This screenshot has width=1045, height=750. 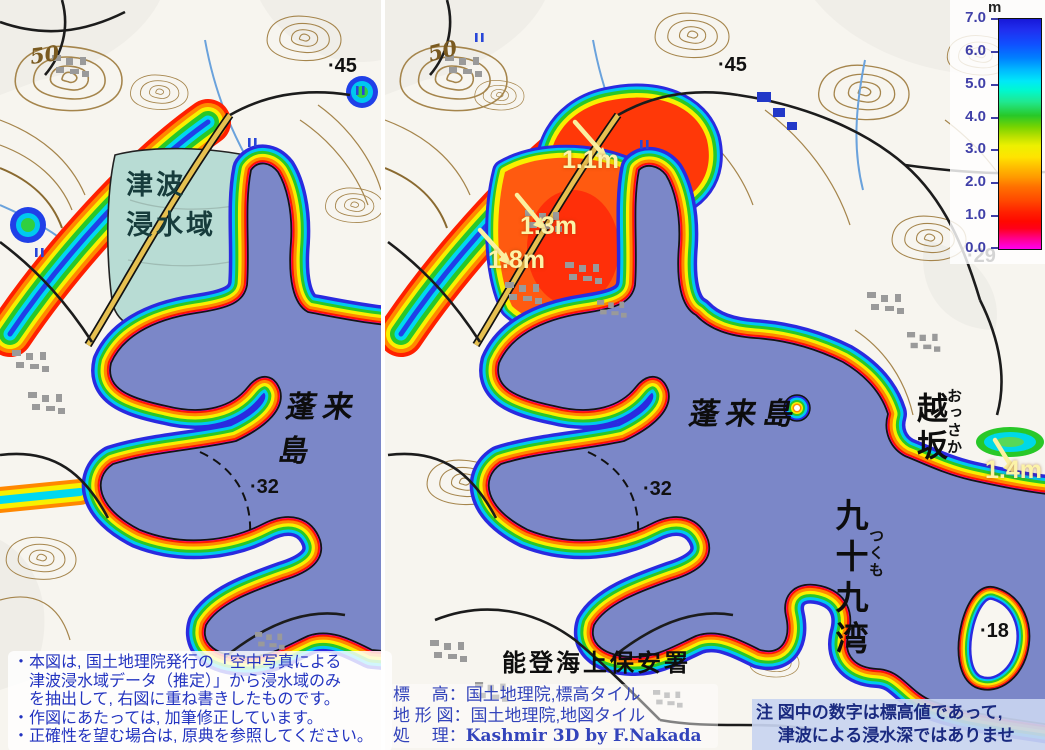 What do you see at coordinates (732, 65) in the screenshot?
I see `spot-height-45-right: ·45` at bounding box center [732, 65].